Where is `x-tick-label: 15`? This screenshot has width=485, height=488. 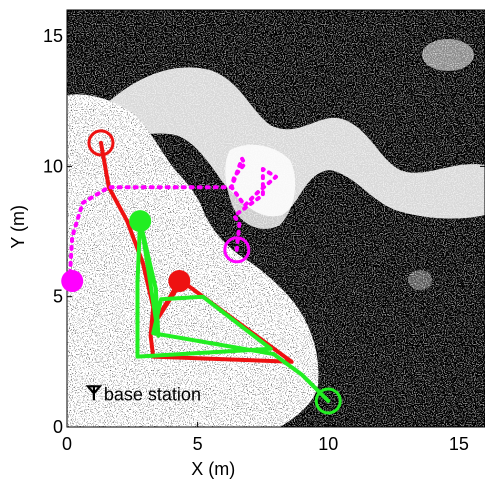 x-tick-label: 15 is located at coordinates (459, 444).